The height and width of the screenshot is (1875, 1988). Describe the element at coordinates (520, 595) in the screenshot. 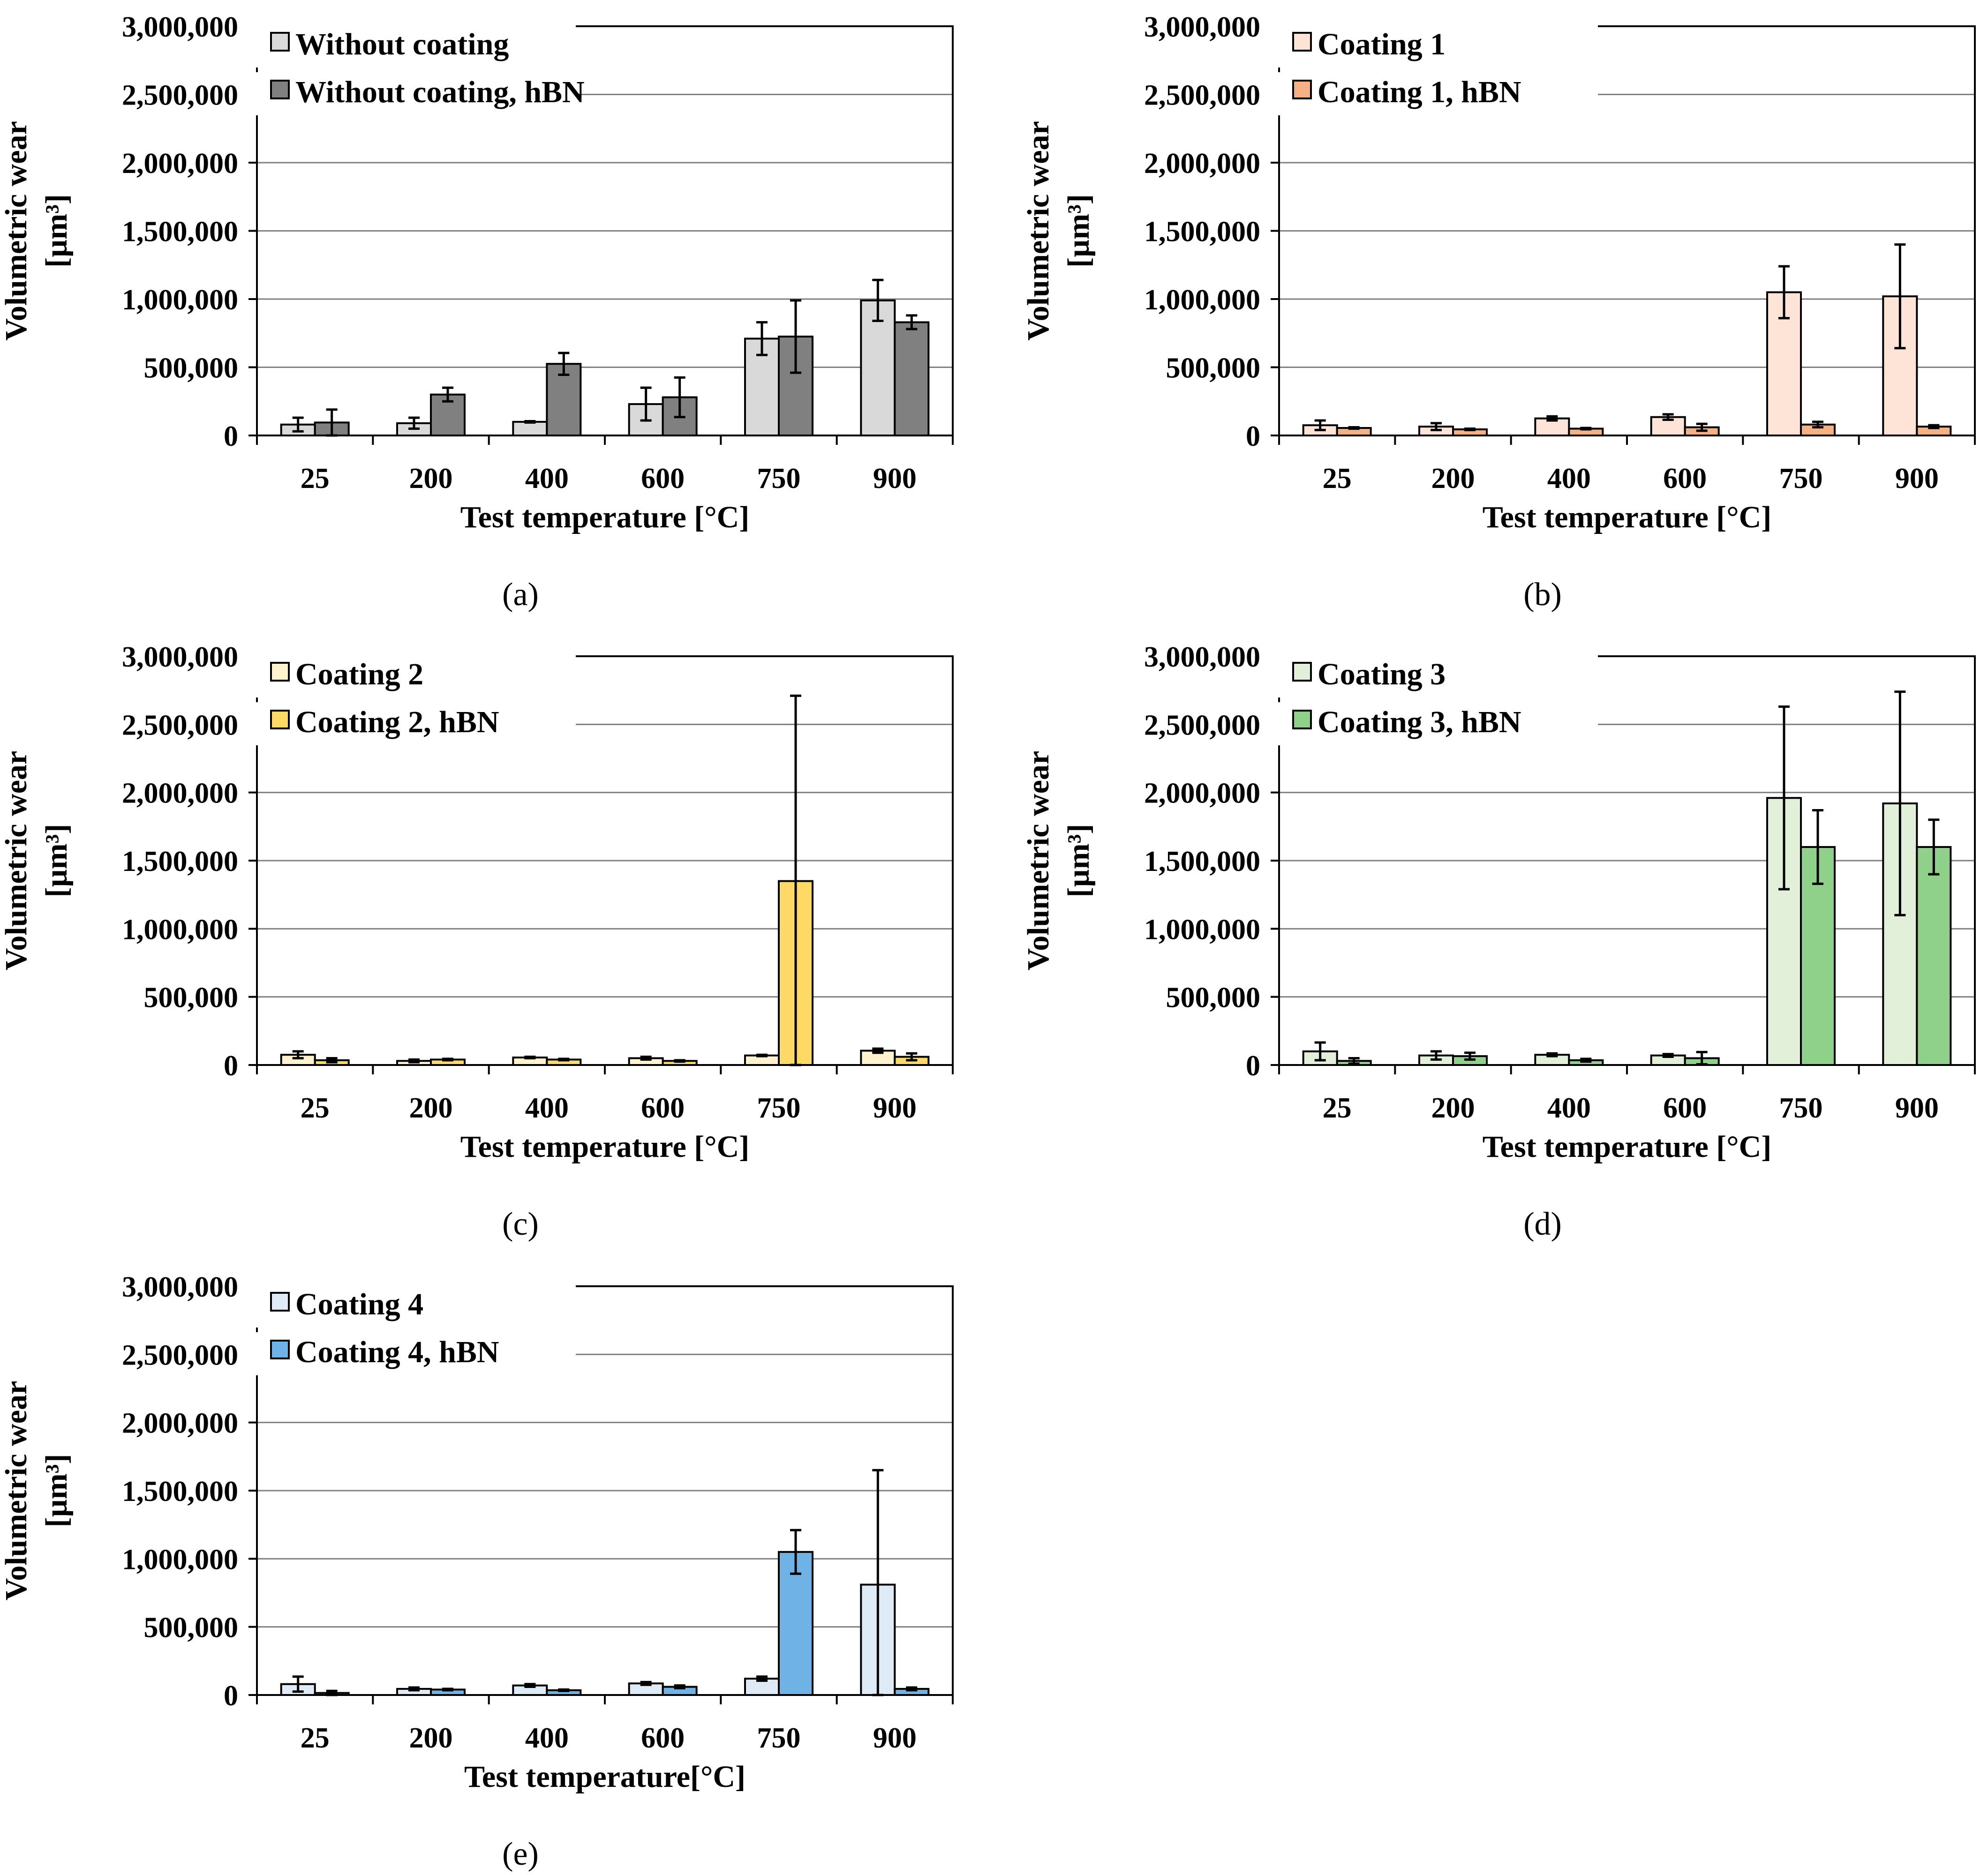

I see `panel-caption: (a)` at that location.